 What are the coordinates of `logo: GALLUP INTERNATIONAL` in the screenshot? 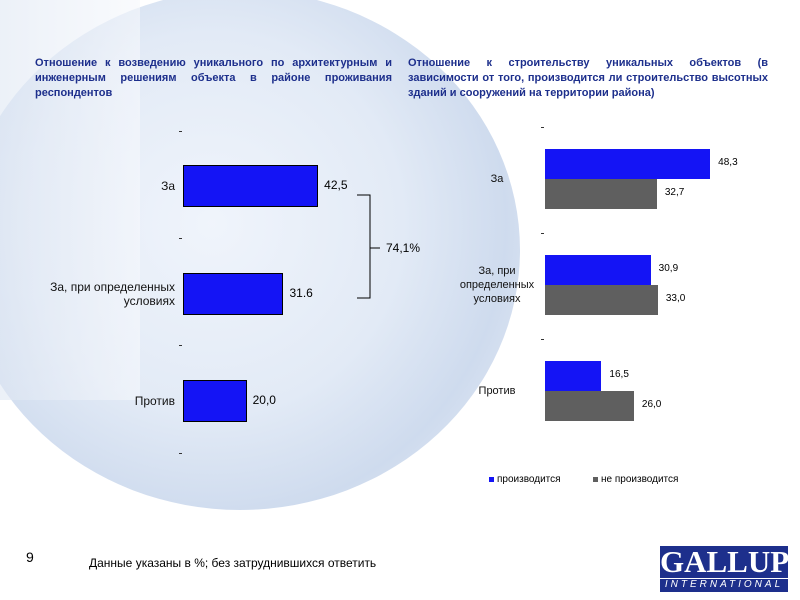 It's located at (725, 568).